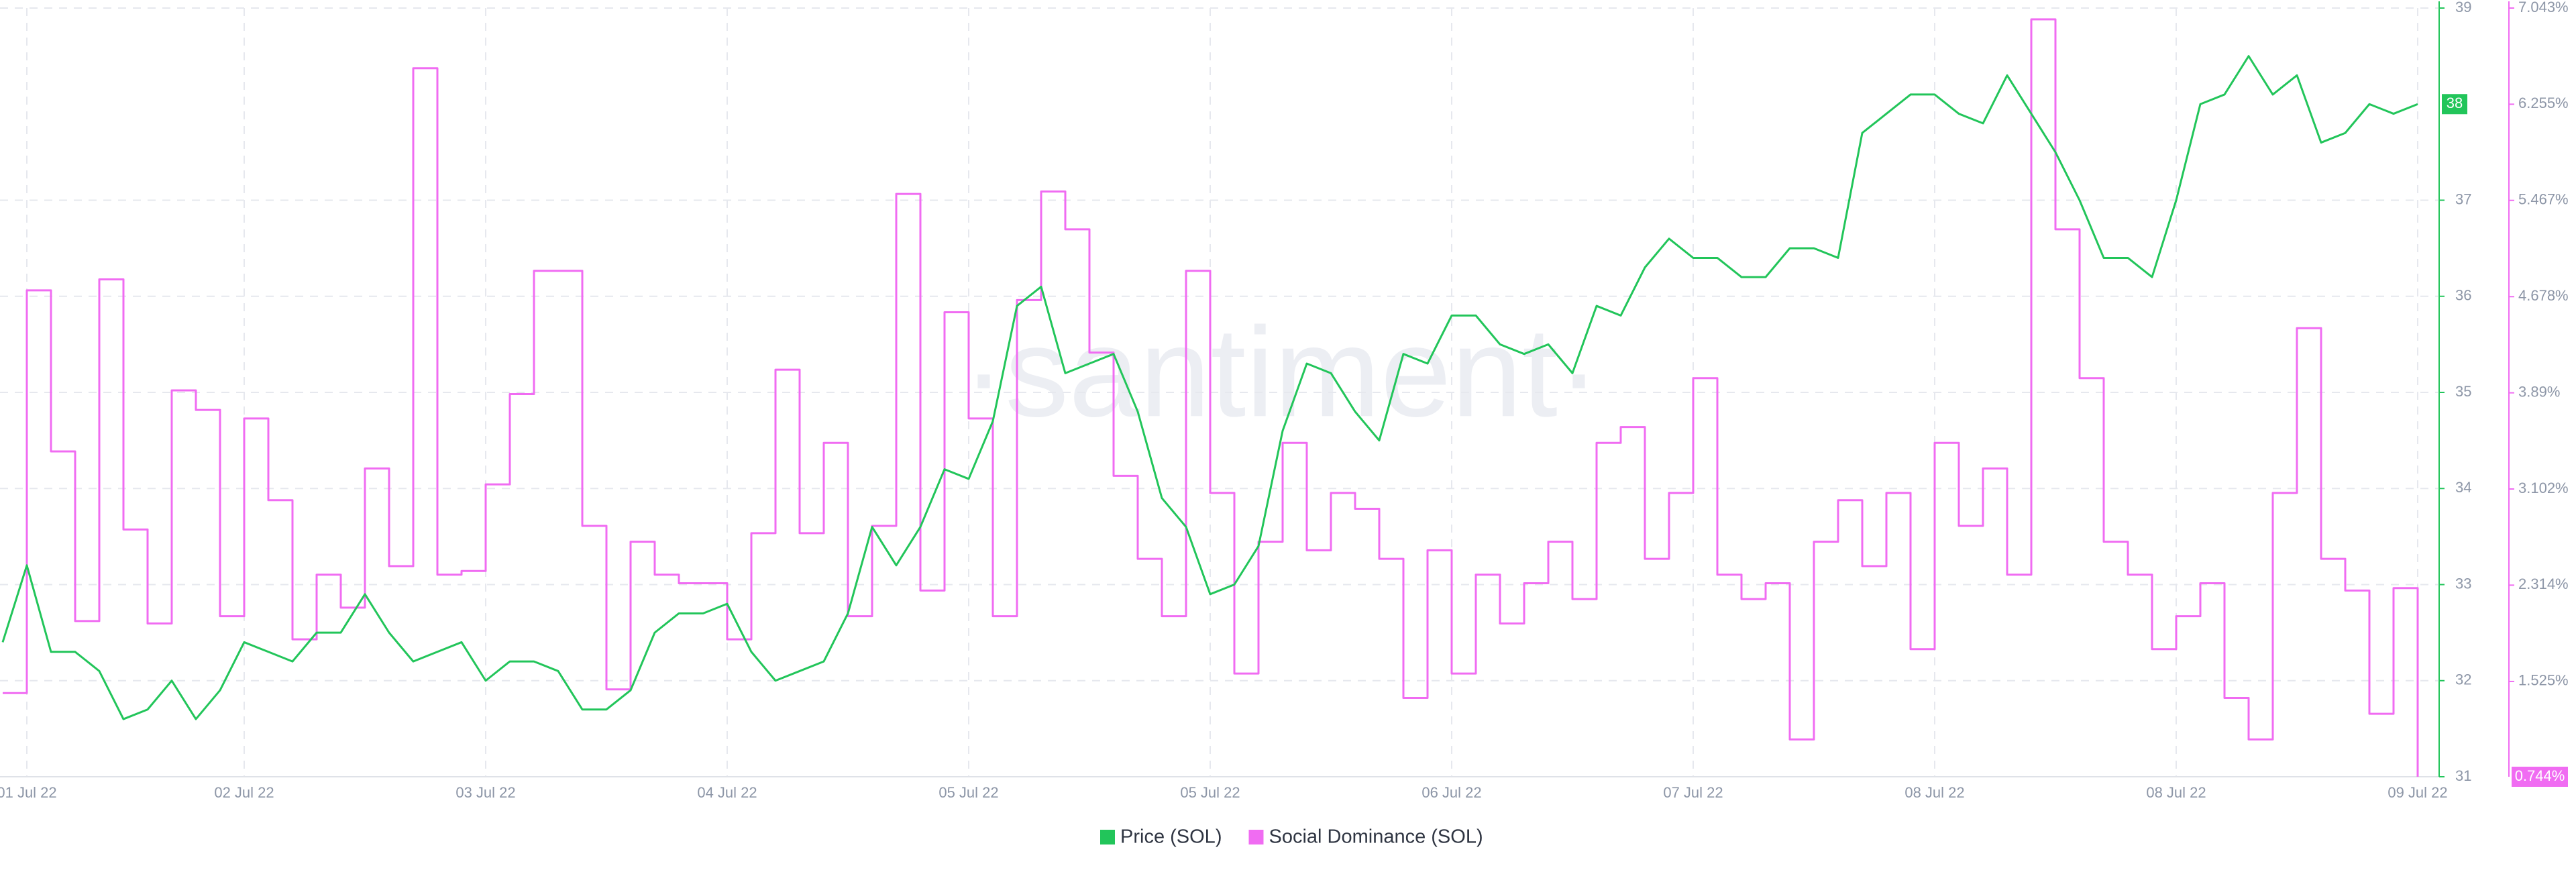 The height and width of the screenshot is (872, 2576). What do you see at coordinates (2463, 198) in the screenshot?
I see `y-tick-label: 37` at bounding box center [2463, 198].